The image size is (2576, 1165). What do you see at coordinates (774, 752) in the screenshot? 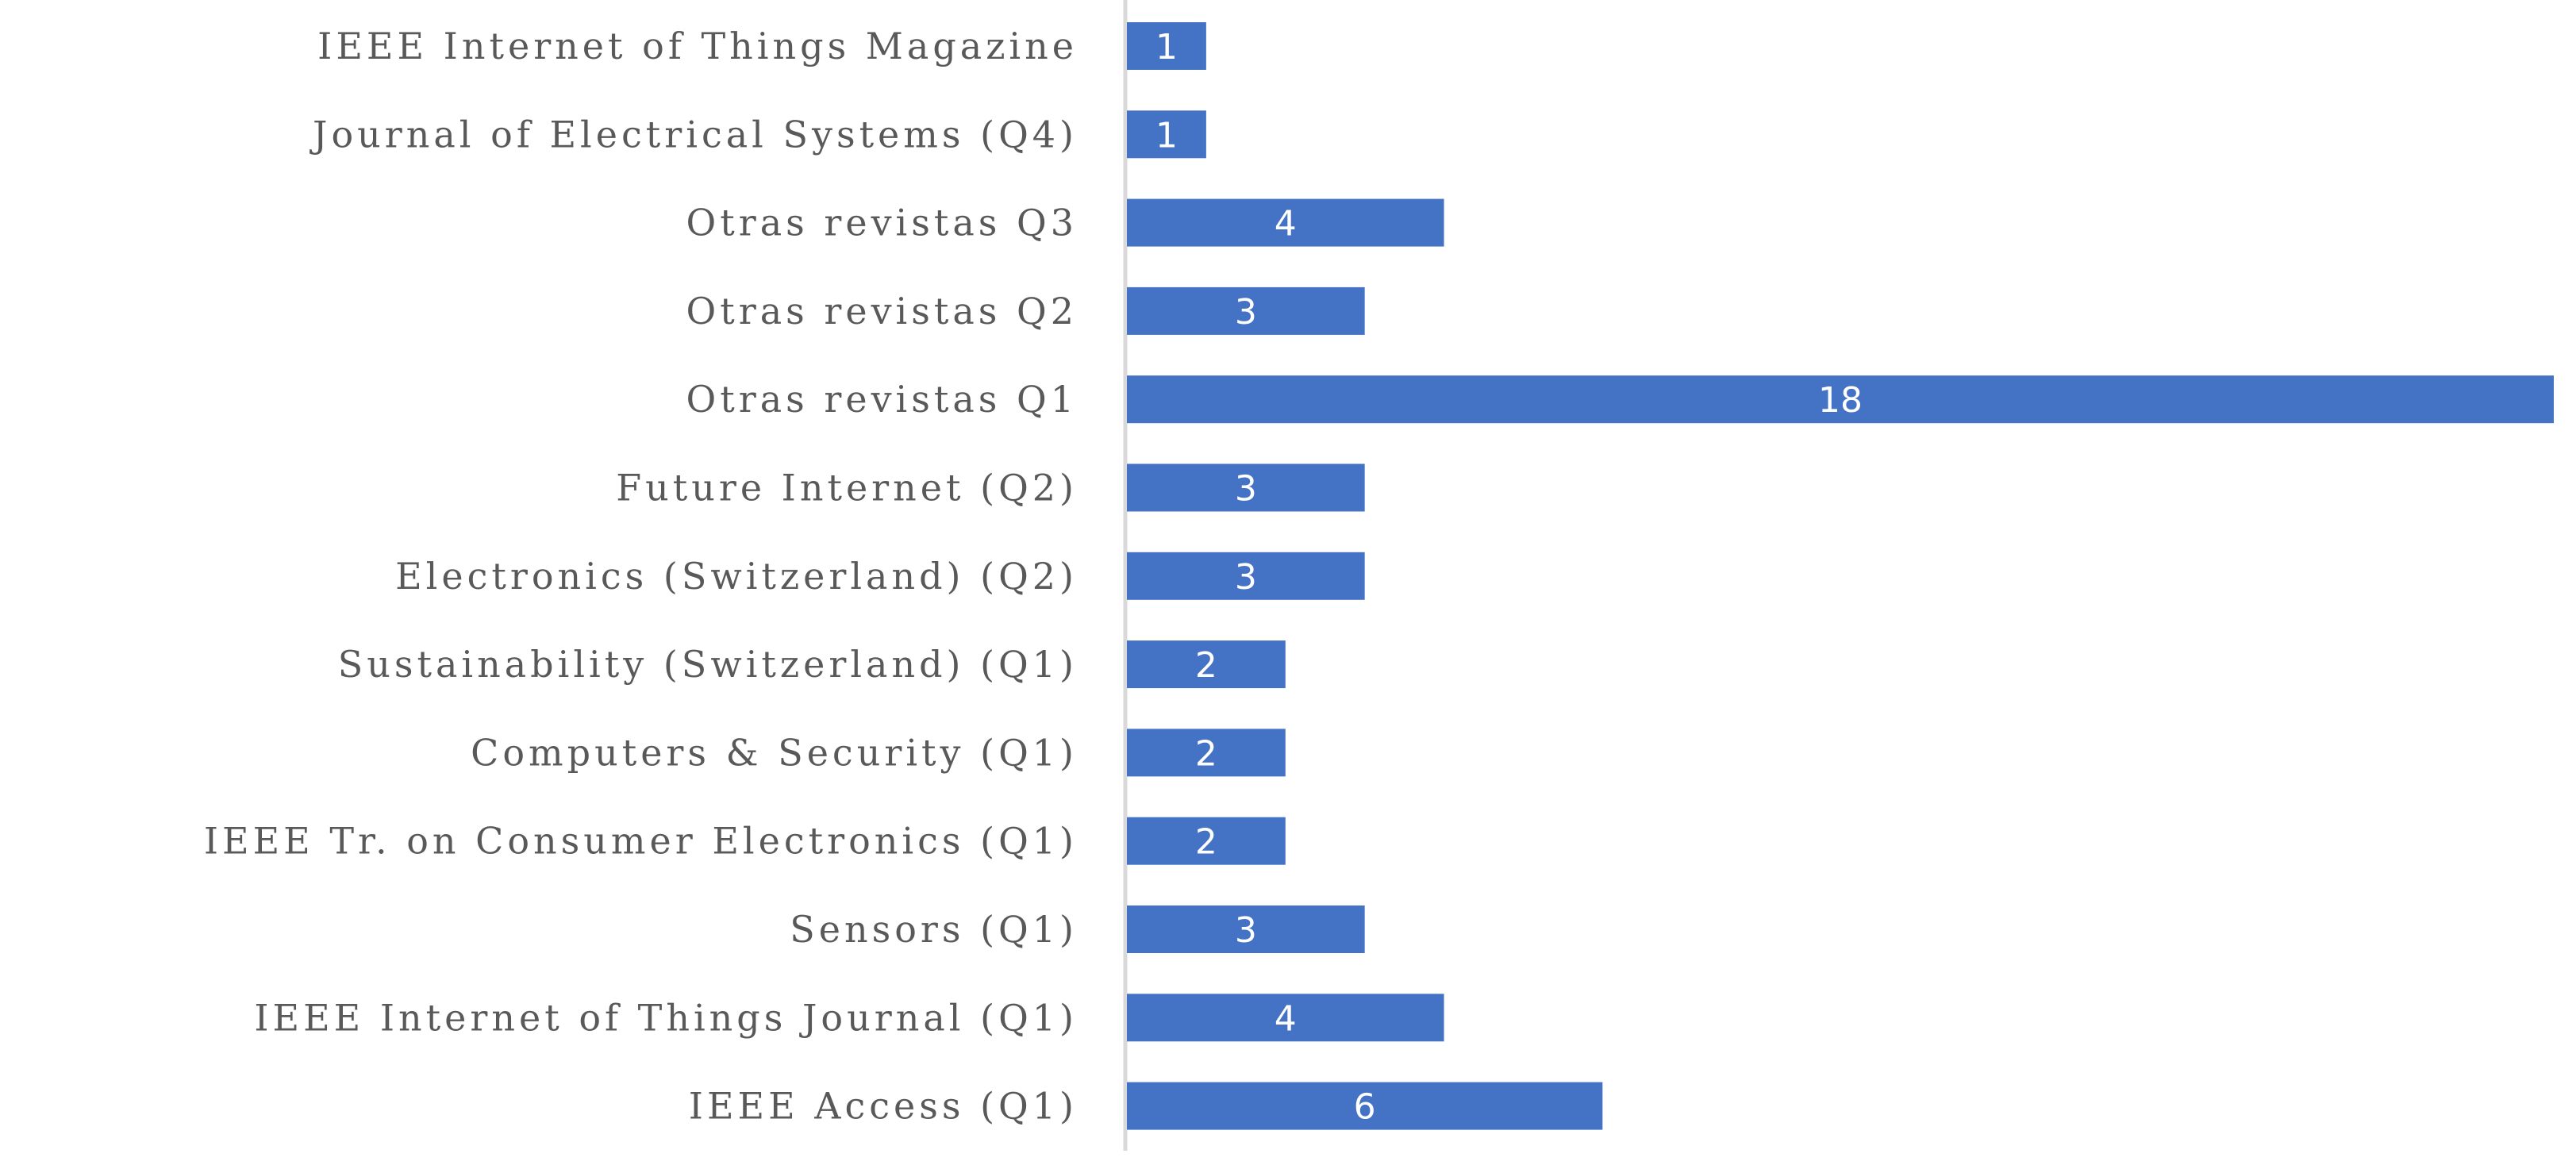
I see `category-label: Computers & Security (Q1)` at bounding box center [774, 752].